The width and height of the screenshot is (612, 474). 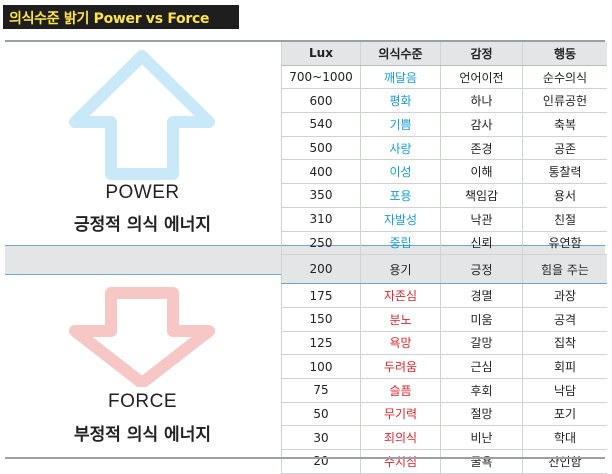 I want to click on behavior-cell: 학대, so click(x=564, y=437).